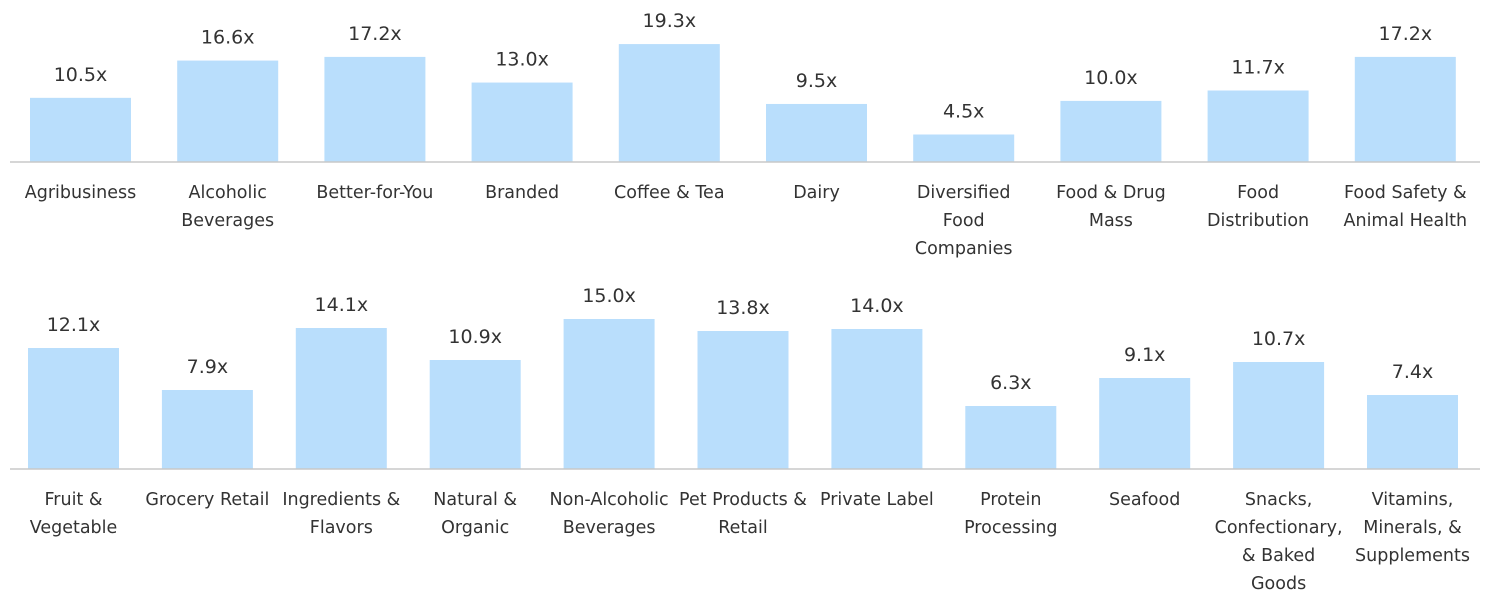  Describe the element at coordinates (228, 207) in the screenshot. I see `category-label: Alcoholic Beverages` at that location.